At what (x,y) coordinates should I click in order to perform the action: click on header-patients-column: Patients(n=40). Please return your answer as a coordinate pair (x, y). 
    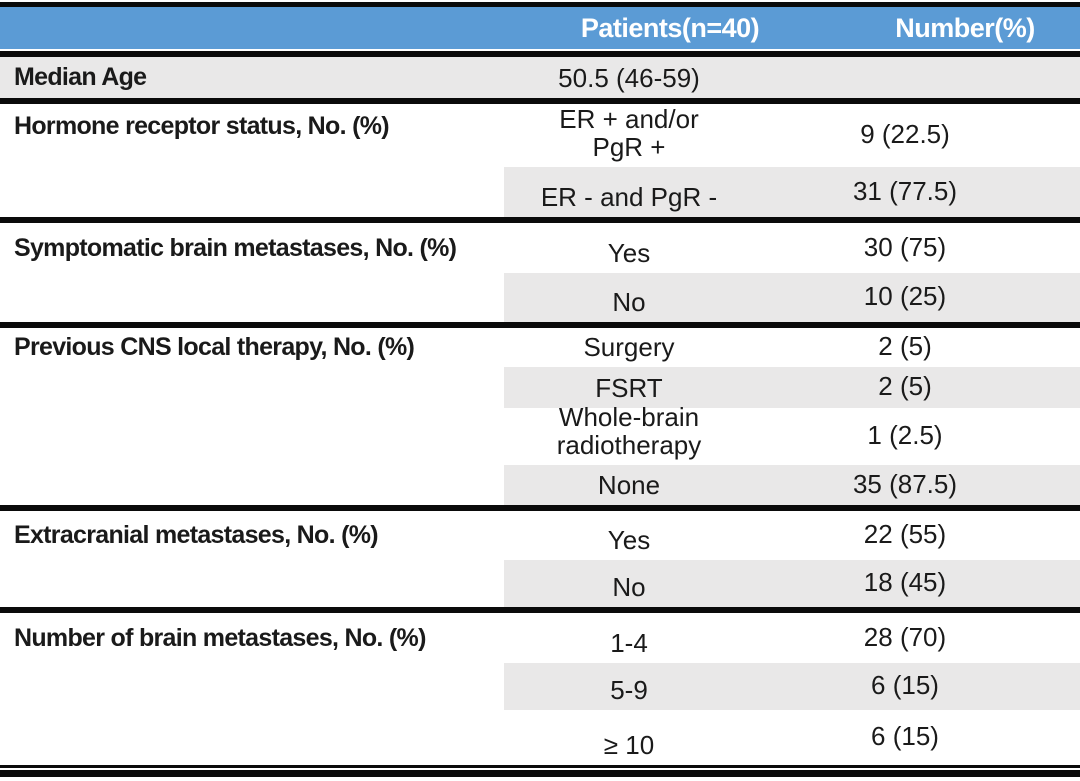
    Looking at the image, I should click on (670, 27).